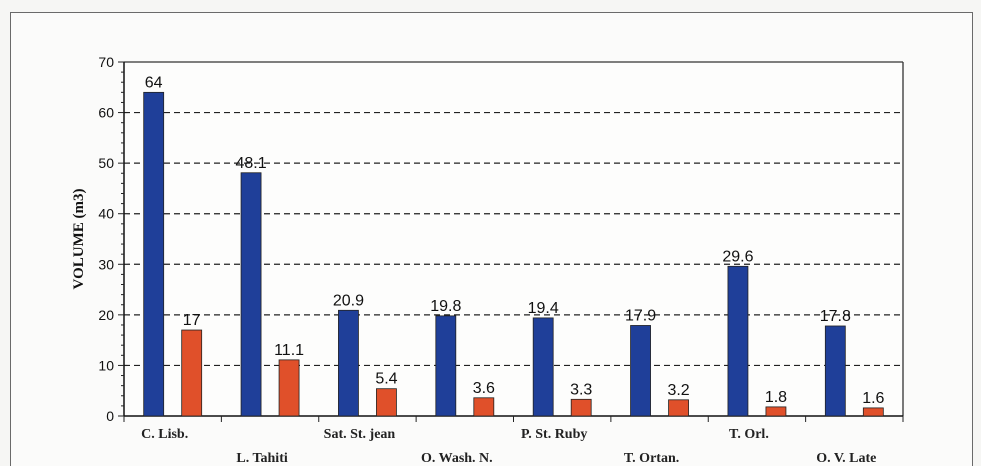 This screenshot has height=466, width=981. What do you see at coordinates (581, 389) in the screenshot?
I see `data-label: 3.3` at bounding box center [581, 389].